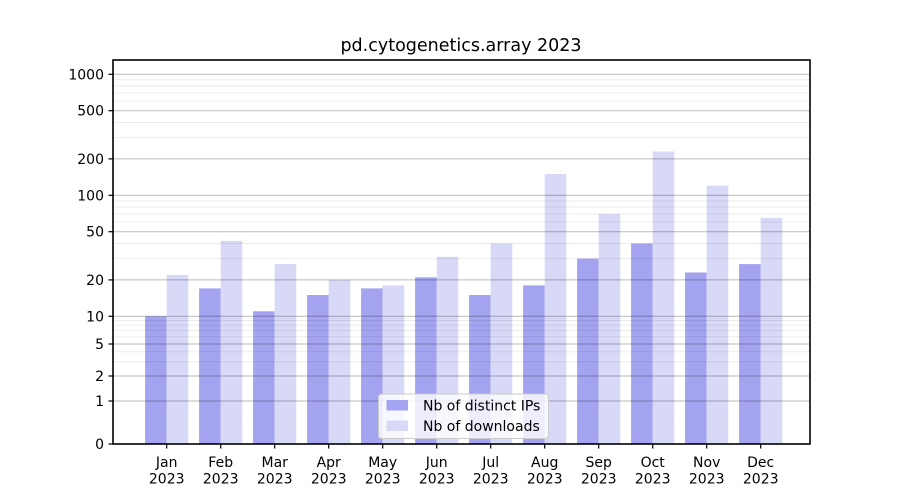 The image size is (900, 504). Describe the element at coordinates (90, 196) in the screenshot. I see `y-tick-label-100: 100` at that location.